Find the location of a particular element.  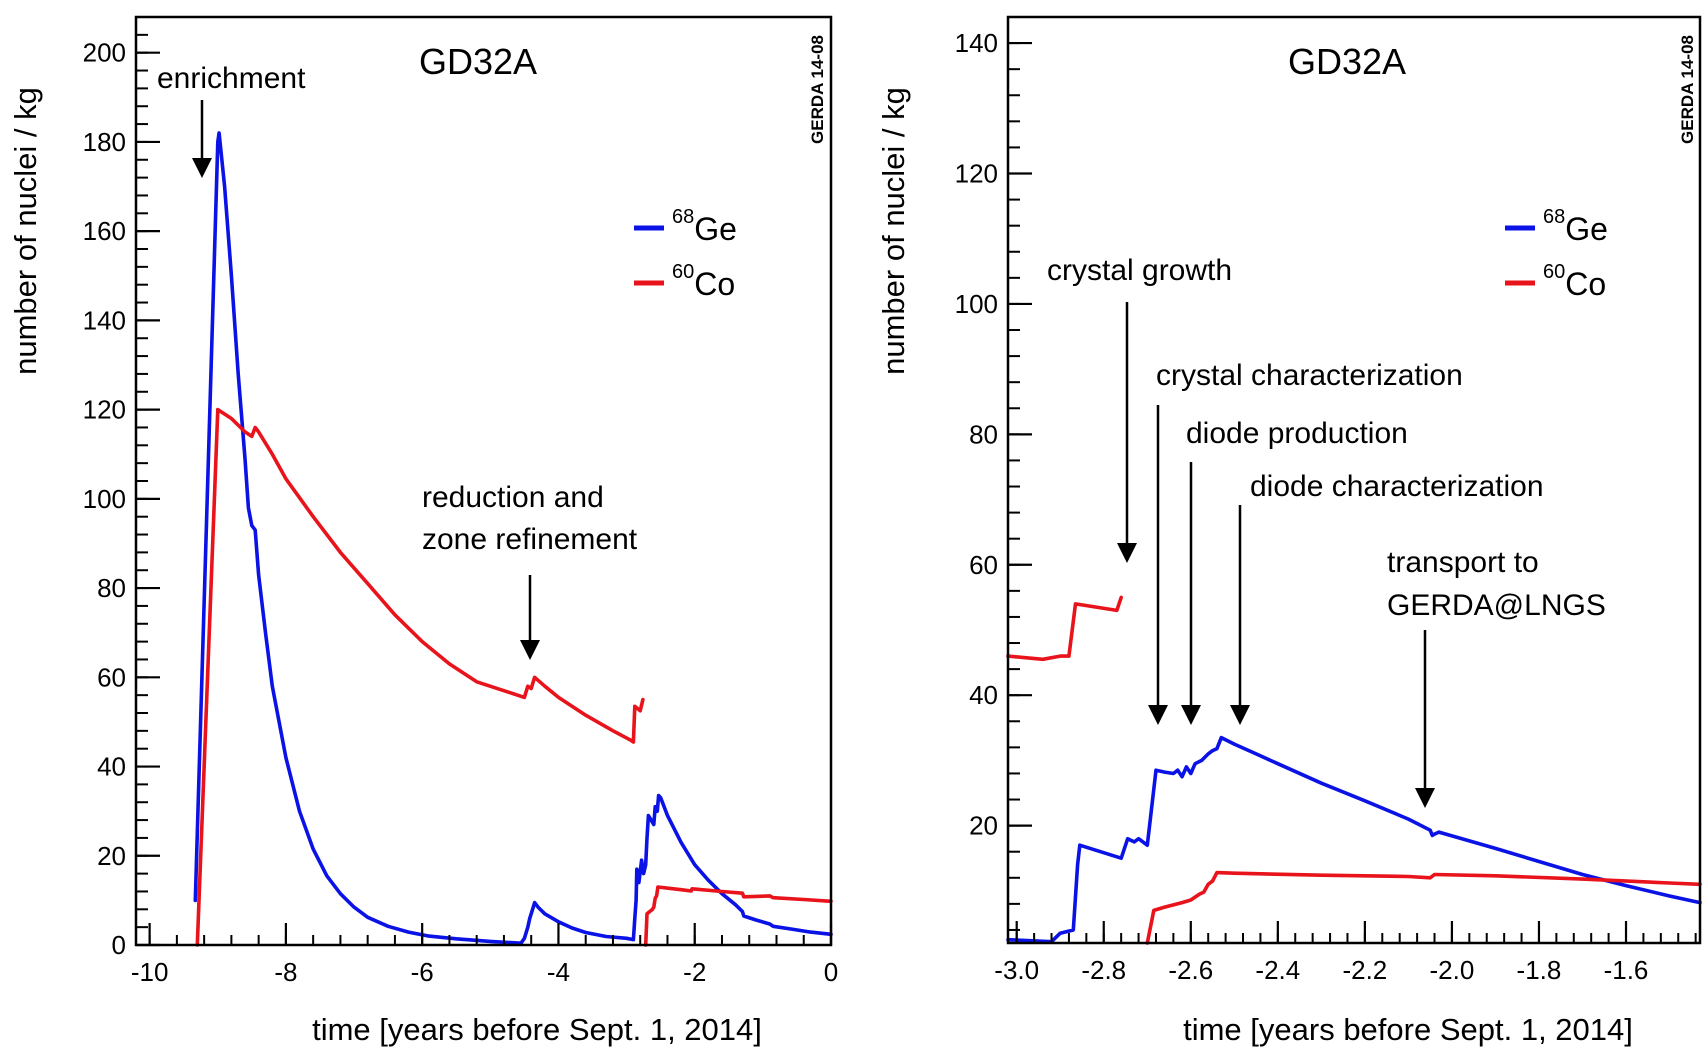

left-legend-co-label: 60Co is located at coordinates (703, 281).